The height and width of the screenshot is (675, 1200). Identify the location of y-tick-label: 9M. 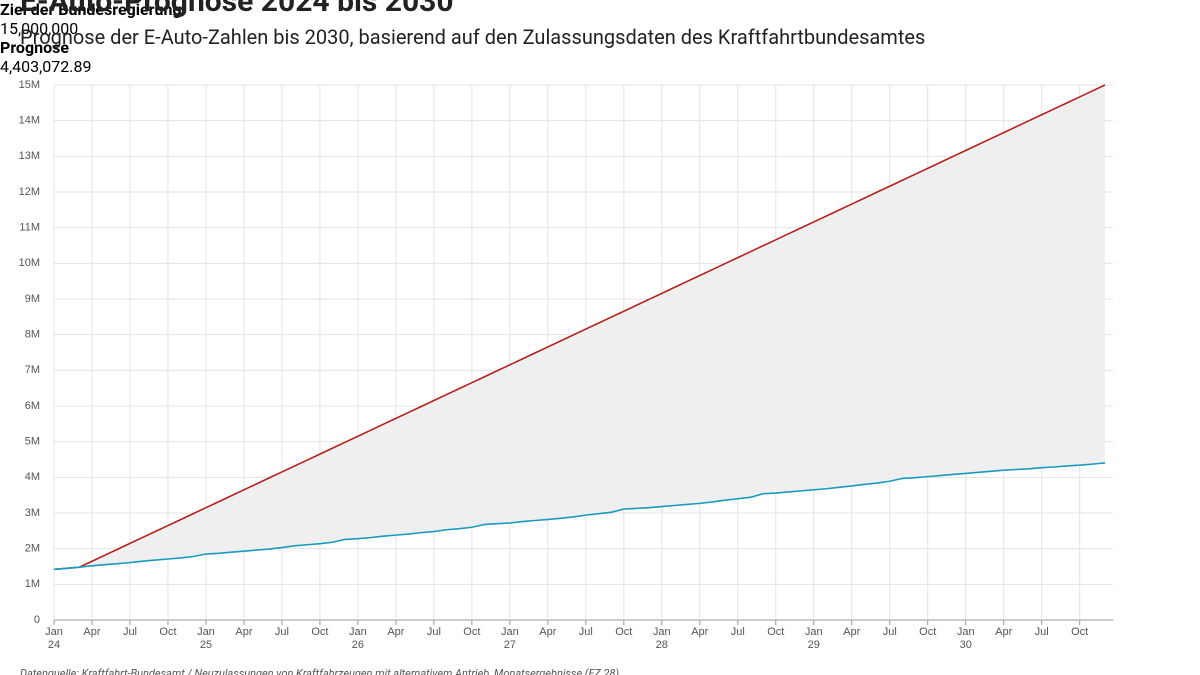
(32, 299).